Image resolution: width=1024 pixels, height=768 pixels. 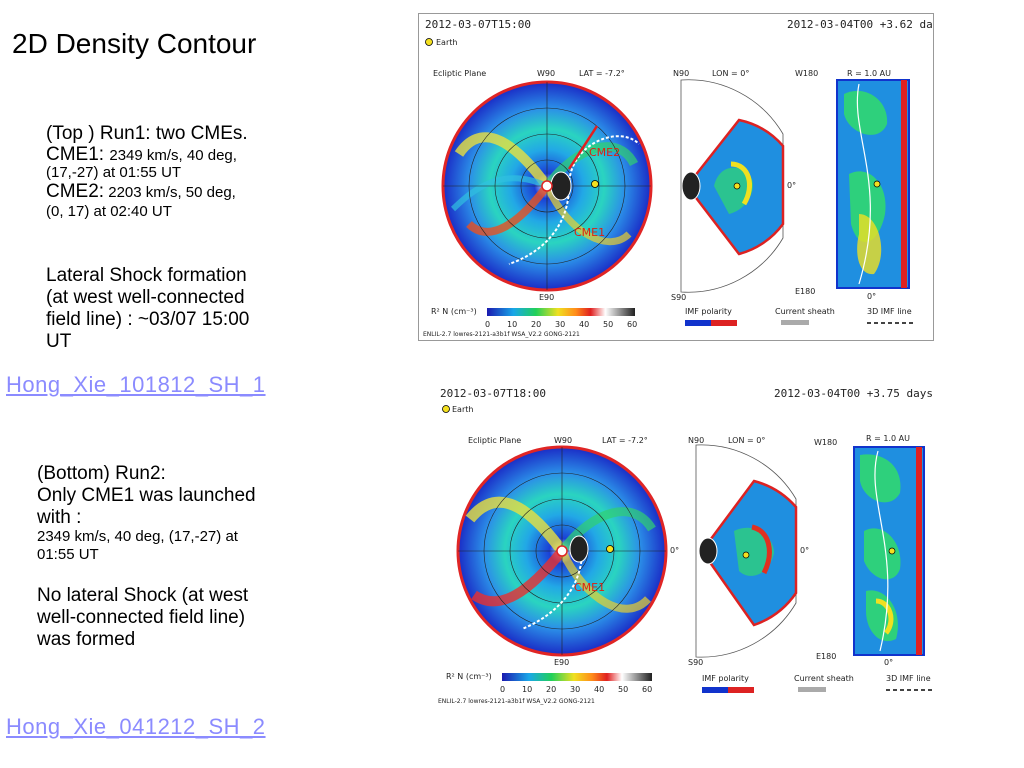 I want to click on top-imf-minus, so click(x=698, y=323).